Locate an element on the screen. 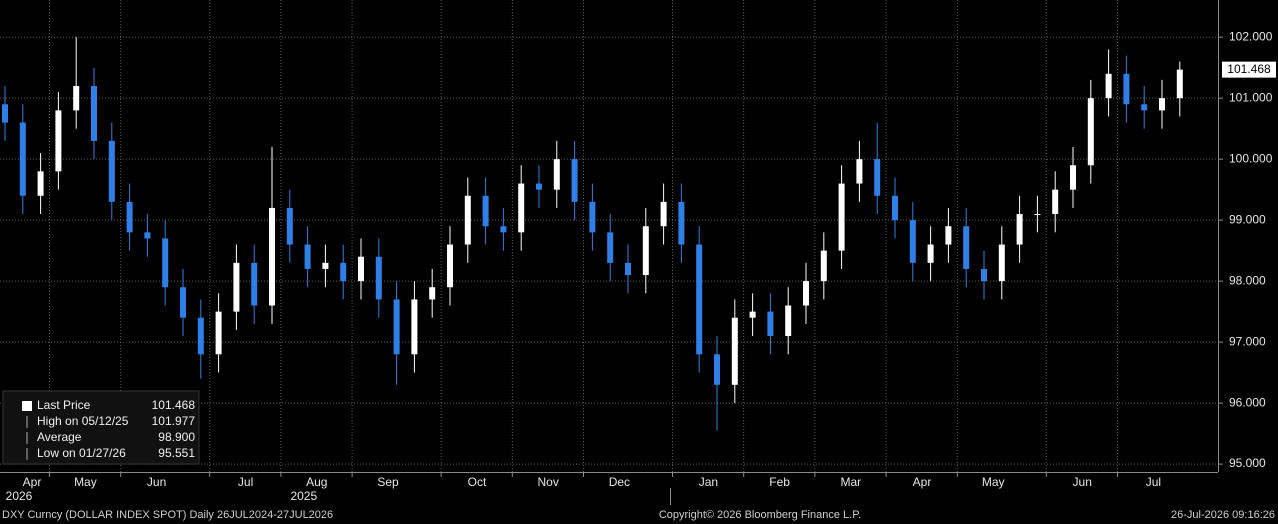  x-tick-label: Nov is located at coordinates (548, 482).